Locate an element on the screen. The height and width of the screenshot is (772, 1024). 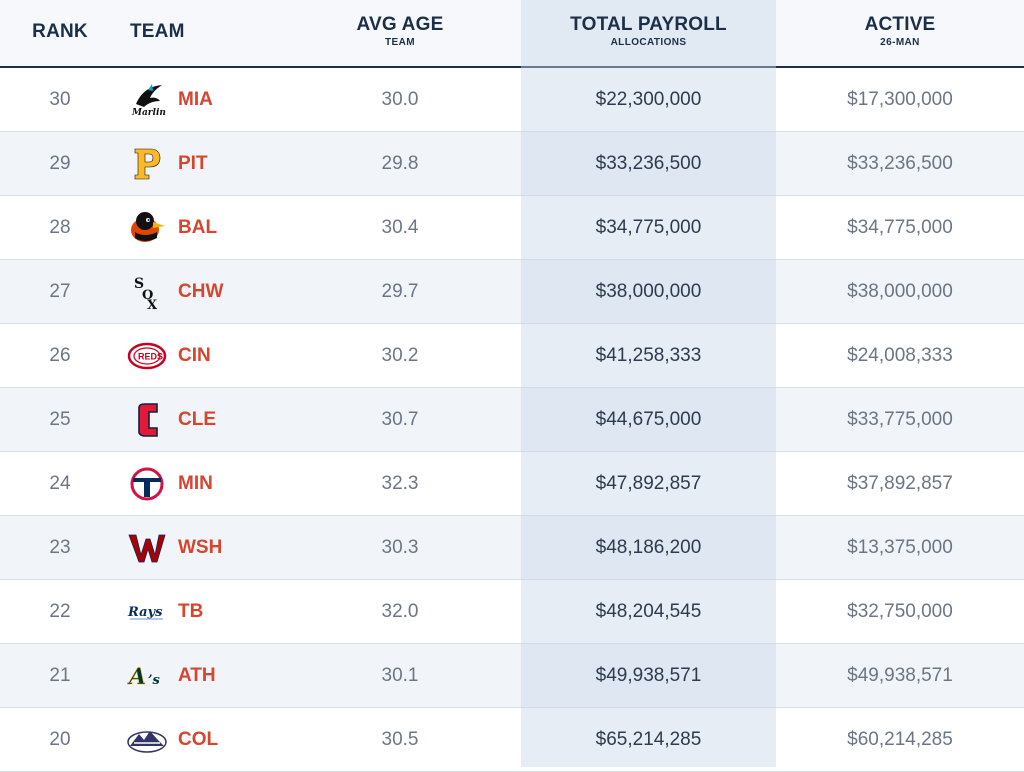
column-header-label: TEAM is located at coordinates (157, 31).